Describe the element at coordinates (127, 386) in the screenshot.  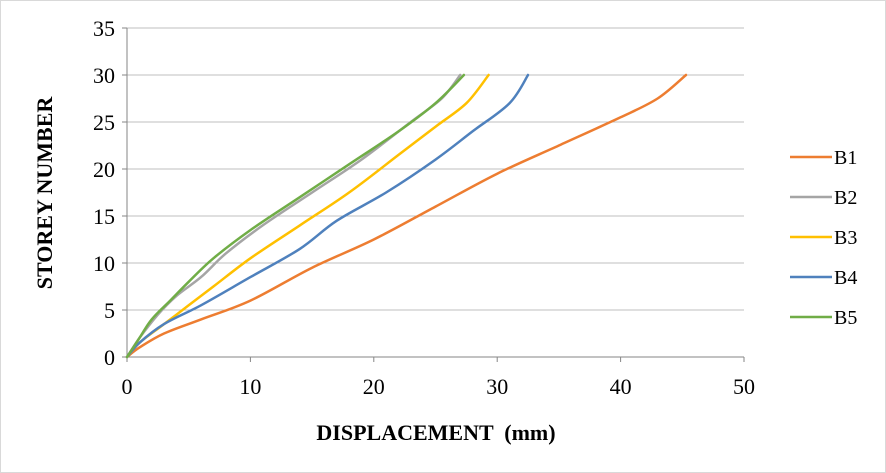
I see `x-tick-label: 0` at that location.